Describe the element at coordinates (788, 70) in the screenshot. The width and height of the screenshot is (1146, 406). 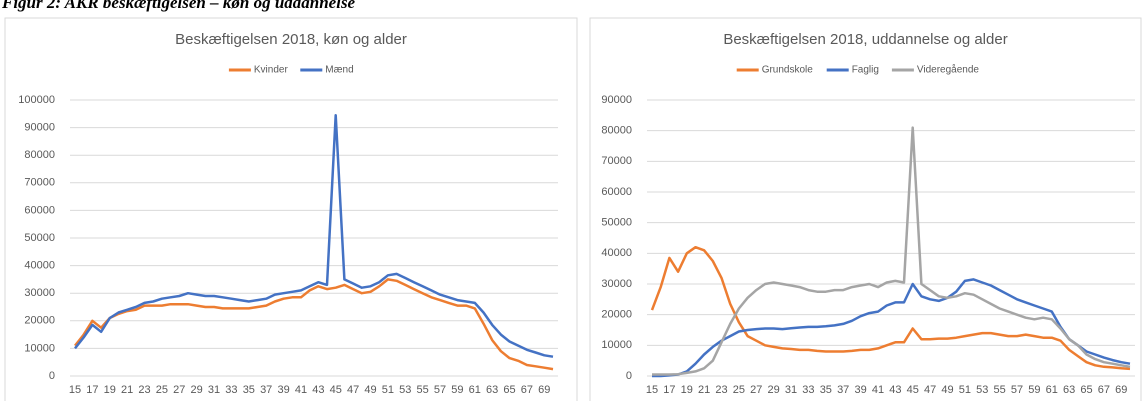
I see `legend-label: Grundskole` at that location.